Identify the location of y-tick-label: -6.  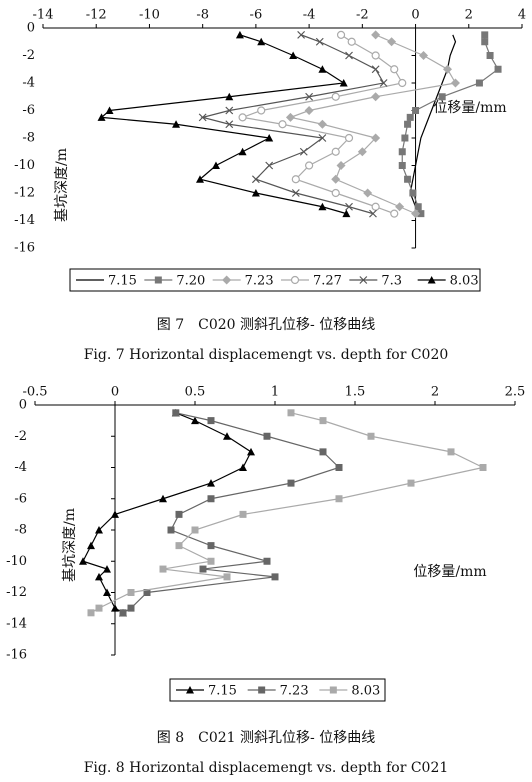
(28, 110).